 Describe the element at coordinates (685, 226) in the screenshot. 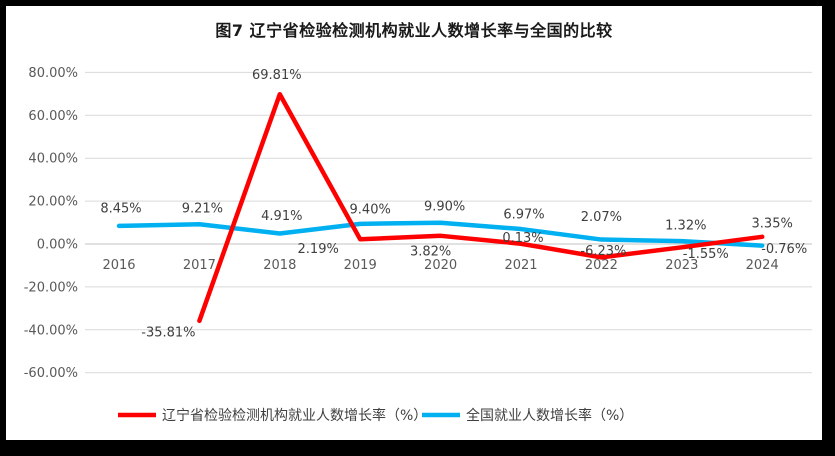

I see `data-label: 1.32%` at that location.